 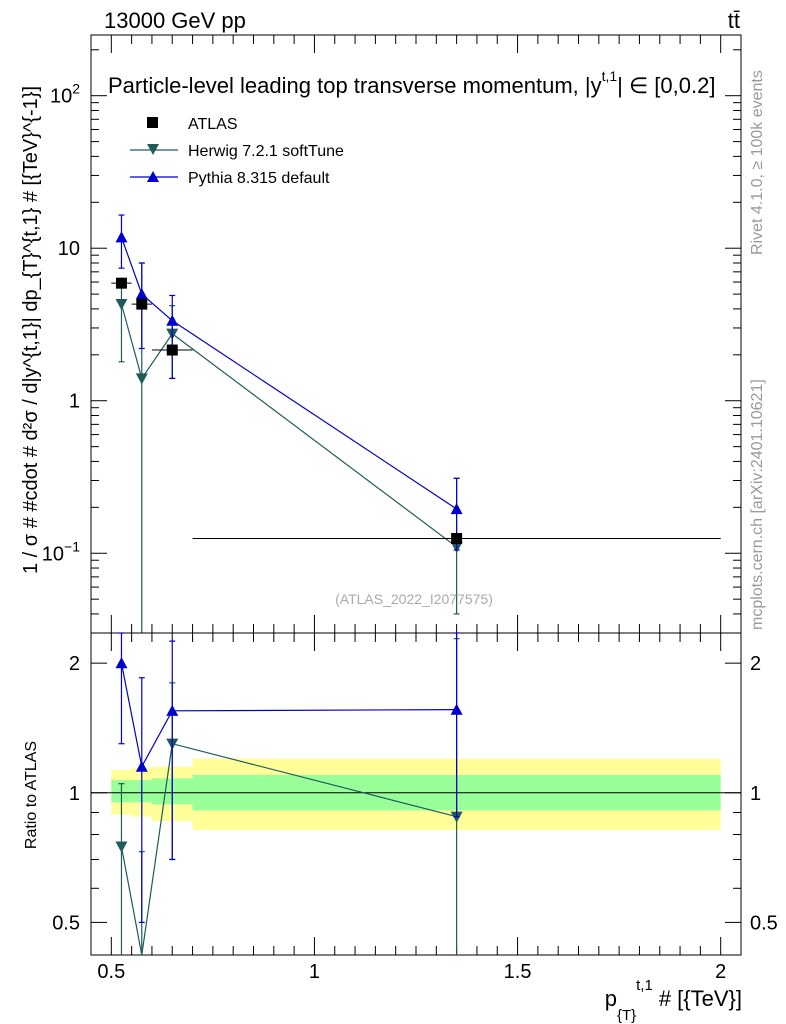 What do you see at coordinates (288, 849) in the screenshot?
I see `ratio-herwig-line` at bounding box center [288, 849].